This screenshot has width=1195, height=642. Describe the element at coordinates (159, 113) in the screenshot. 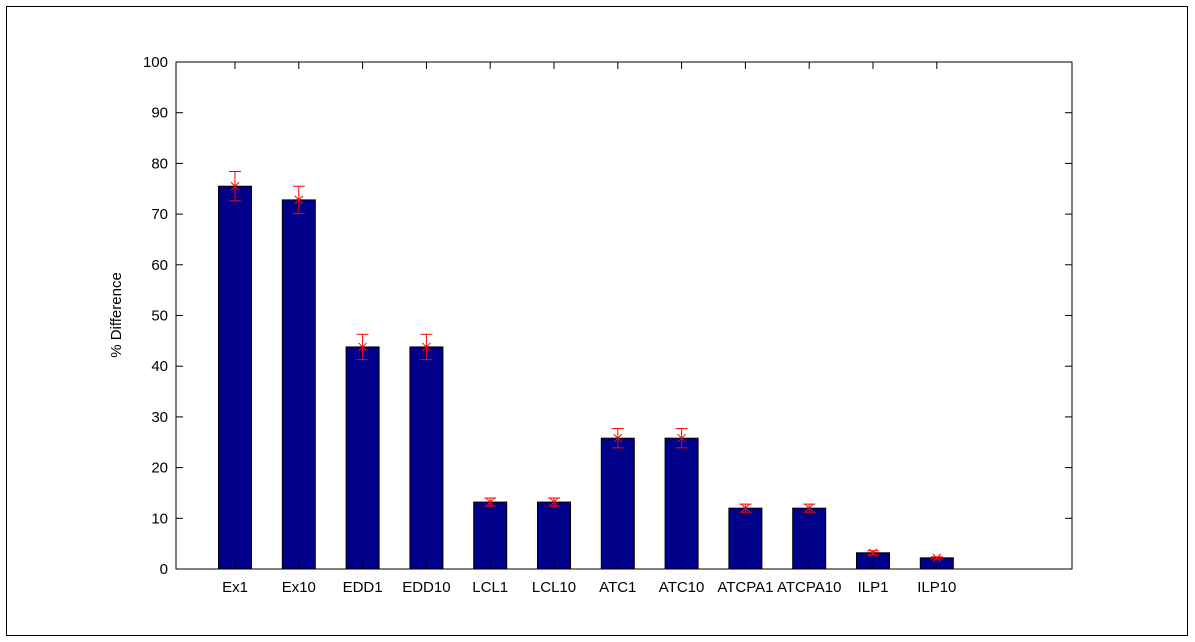

I see `y-tick-label: 90` at that location.